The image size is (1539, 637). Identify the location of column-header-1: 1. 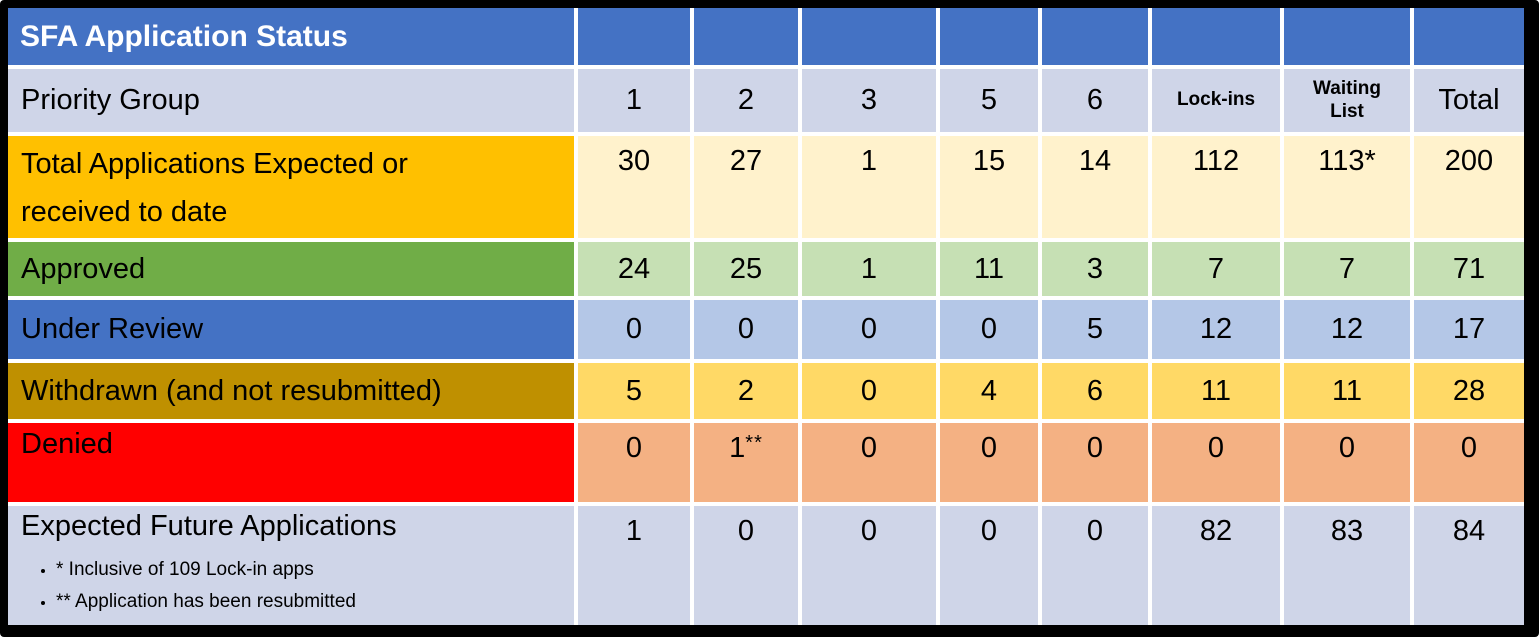
(634, 100).